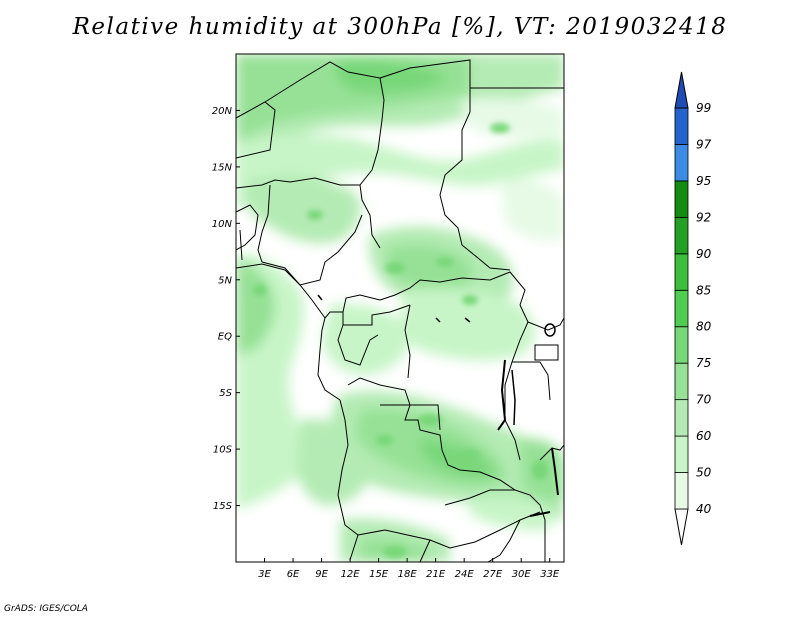 This screenshot has width=800, height=618. What do you see at coordinates (46, 609) in the screenshot?
I see `credit-text: GrADS: IGES/COLA` at bounding box center [46, 609].